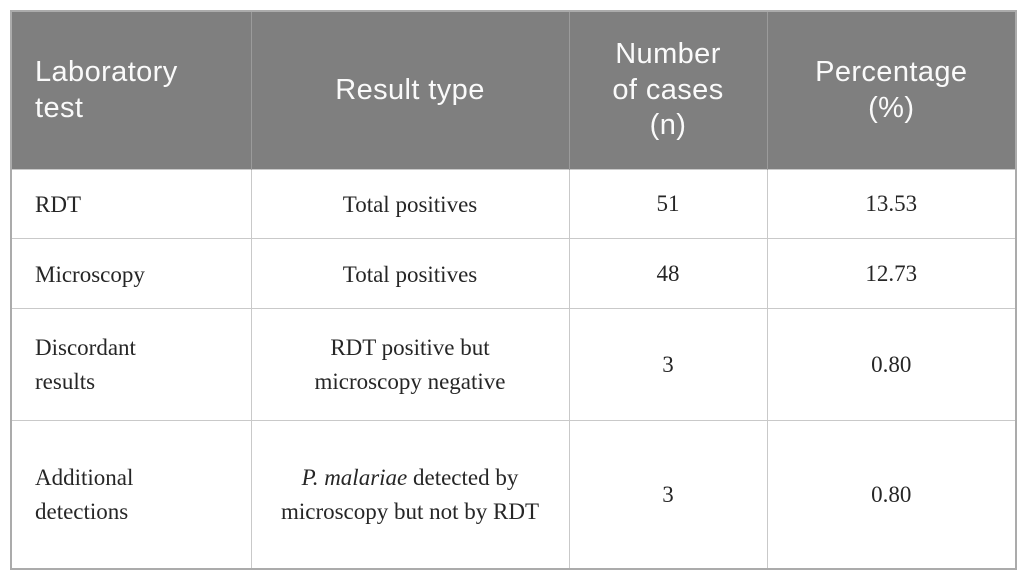 The image size is (1025, 574). What do you see at coordinates (891, 273) in the screenshot?
I see `cell-percentage: 12.73` at bounding box center [891, 273].